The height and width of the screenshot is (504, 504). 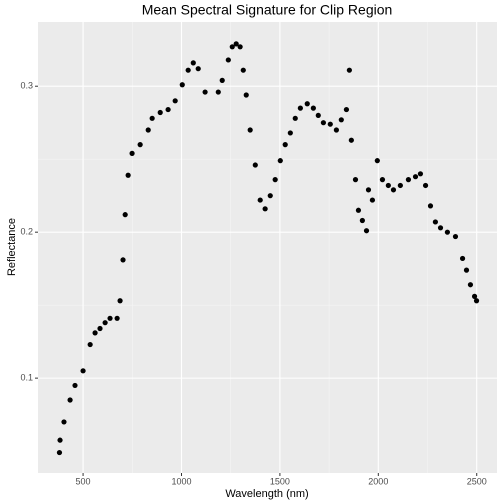 What do you see at coordinates (26, 378) in the screenshot?
I see `y-tick-label: 0.1` at bounding box center [26, 378].